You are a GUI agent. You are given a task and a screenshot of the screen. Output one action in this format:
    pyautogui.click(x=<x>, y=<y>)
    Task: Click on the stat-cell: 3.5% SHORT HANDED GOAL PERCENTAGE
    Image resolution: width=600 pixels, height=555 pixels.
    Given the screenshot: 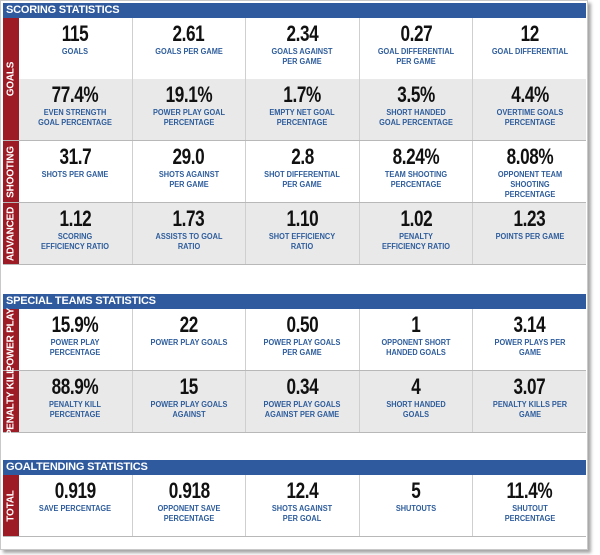 What is the action you would take?
    pyautogui.click(x=417, y=109)
    